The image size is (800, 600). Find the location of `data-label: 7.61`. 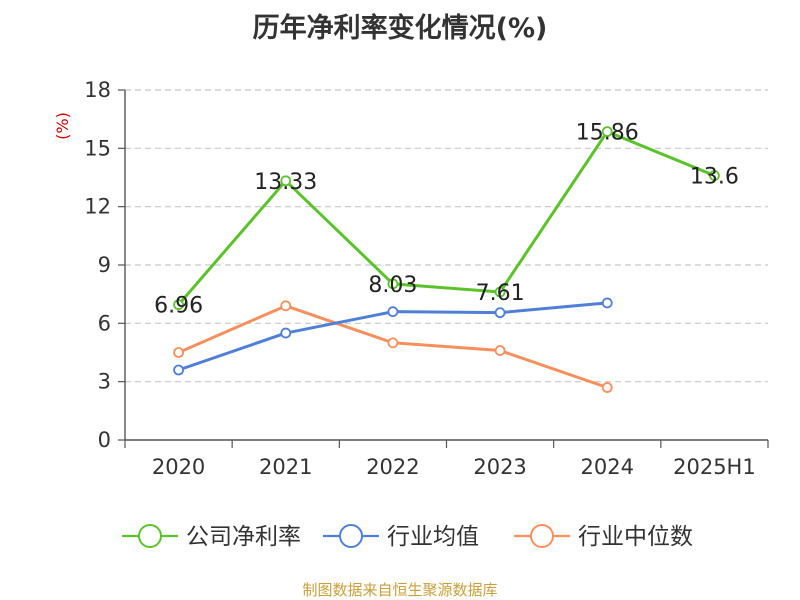

data-label: 7.61 is located at coordinates (500, 293).